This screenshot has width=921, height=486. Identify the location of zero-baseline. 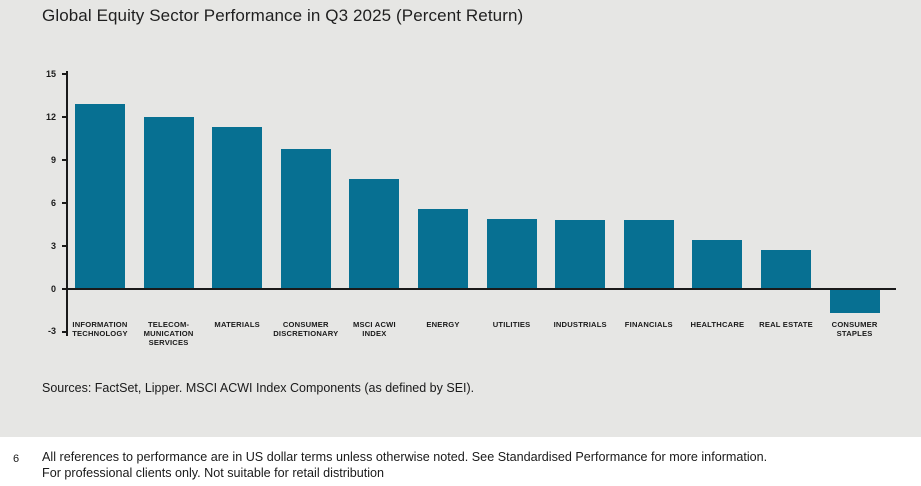
(481, 289).